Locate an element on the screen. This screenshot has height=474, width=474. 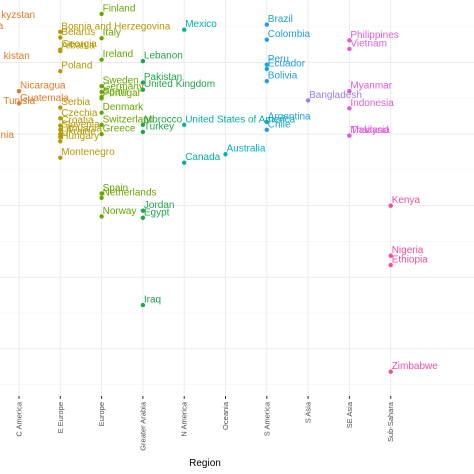
point-label: Finland is located at coordinates (119, 8).